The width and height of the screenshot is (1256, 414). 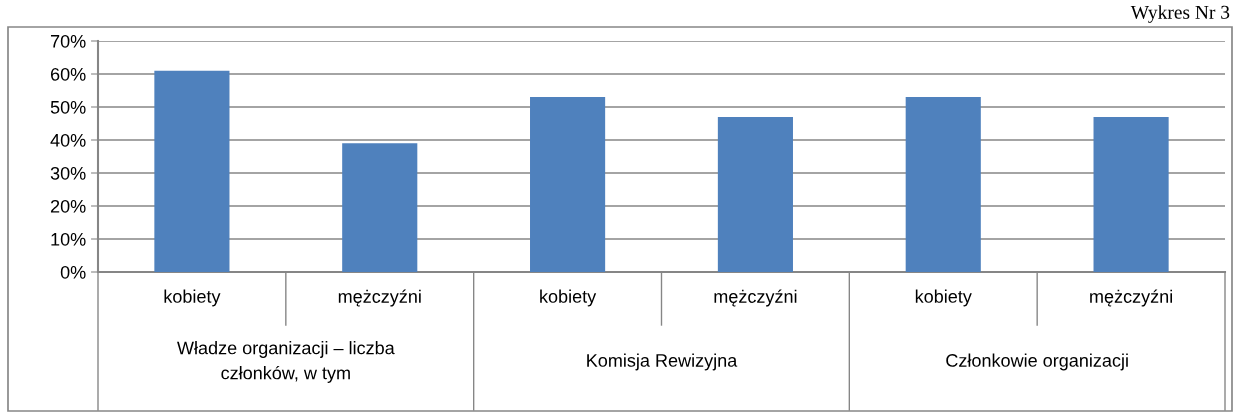 I want to click on y-tick-label: 30%, so click(x=68, y=173).